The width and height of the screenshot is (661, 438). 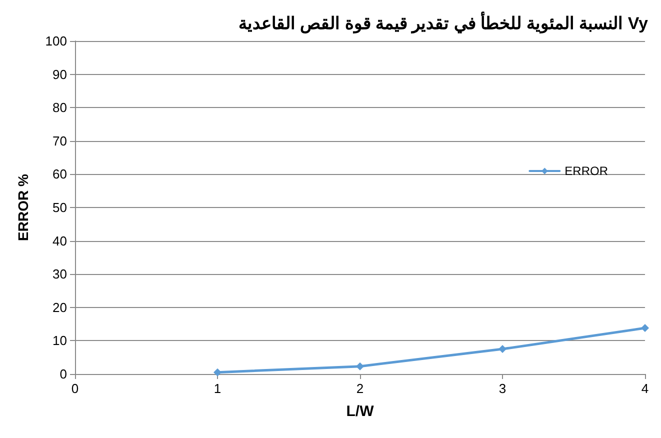 What do you see at coordinates (59, 307) in the screenshot?
I see `y-tick-label: 20` at bounding box center [59, 307].